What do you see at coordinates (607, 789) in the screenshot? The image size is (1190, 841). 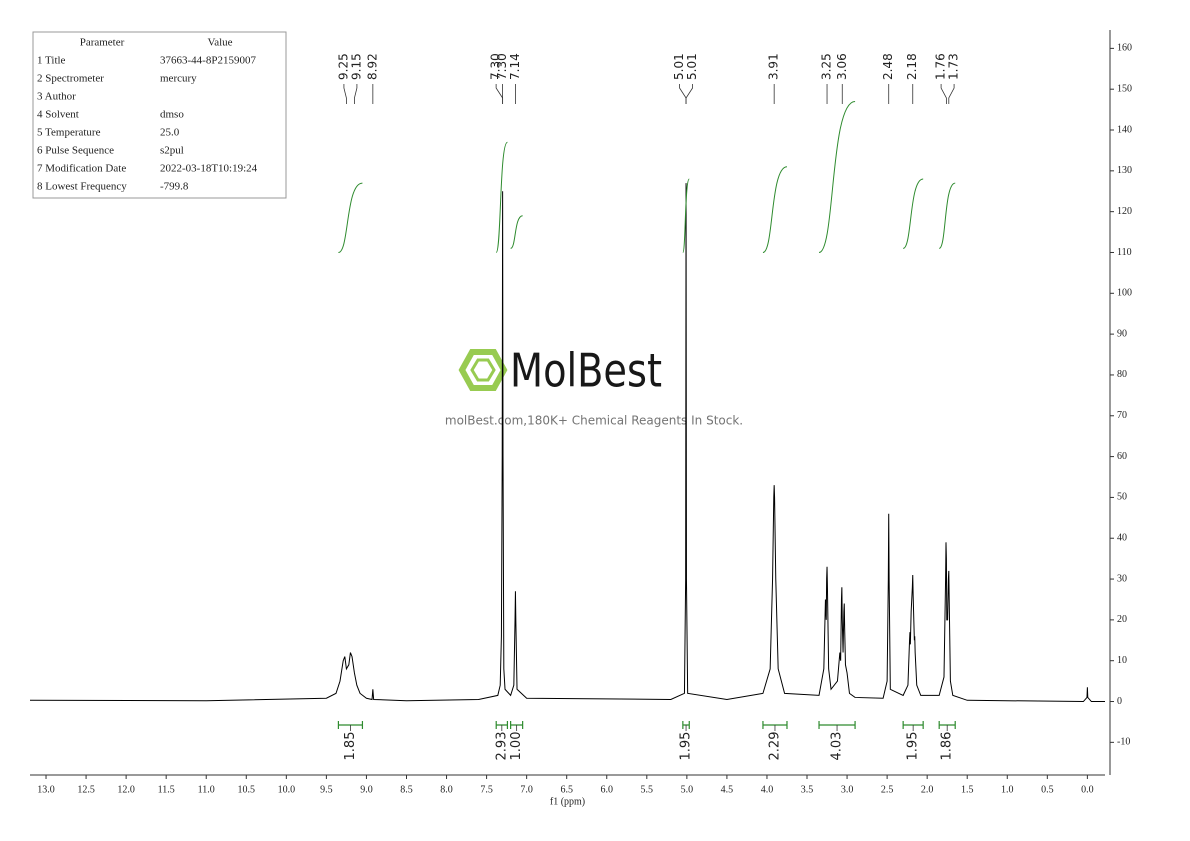 I see `x-tick-label: 6.0` at bounding box center [607, 789].